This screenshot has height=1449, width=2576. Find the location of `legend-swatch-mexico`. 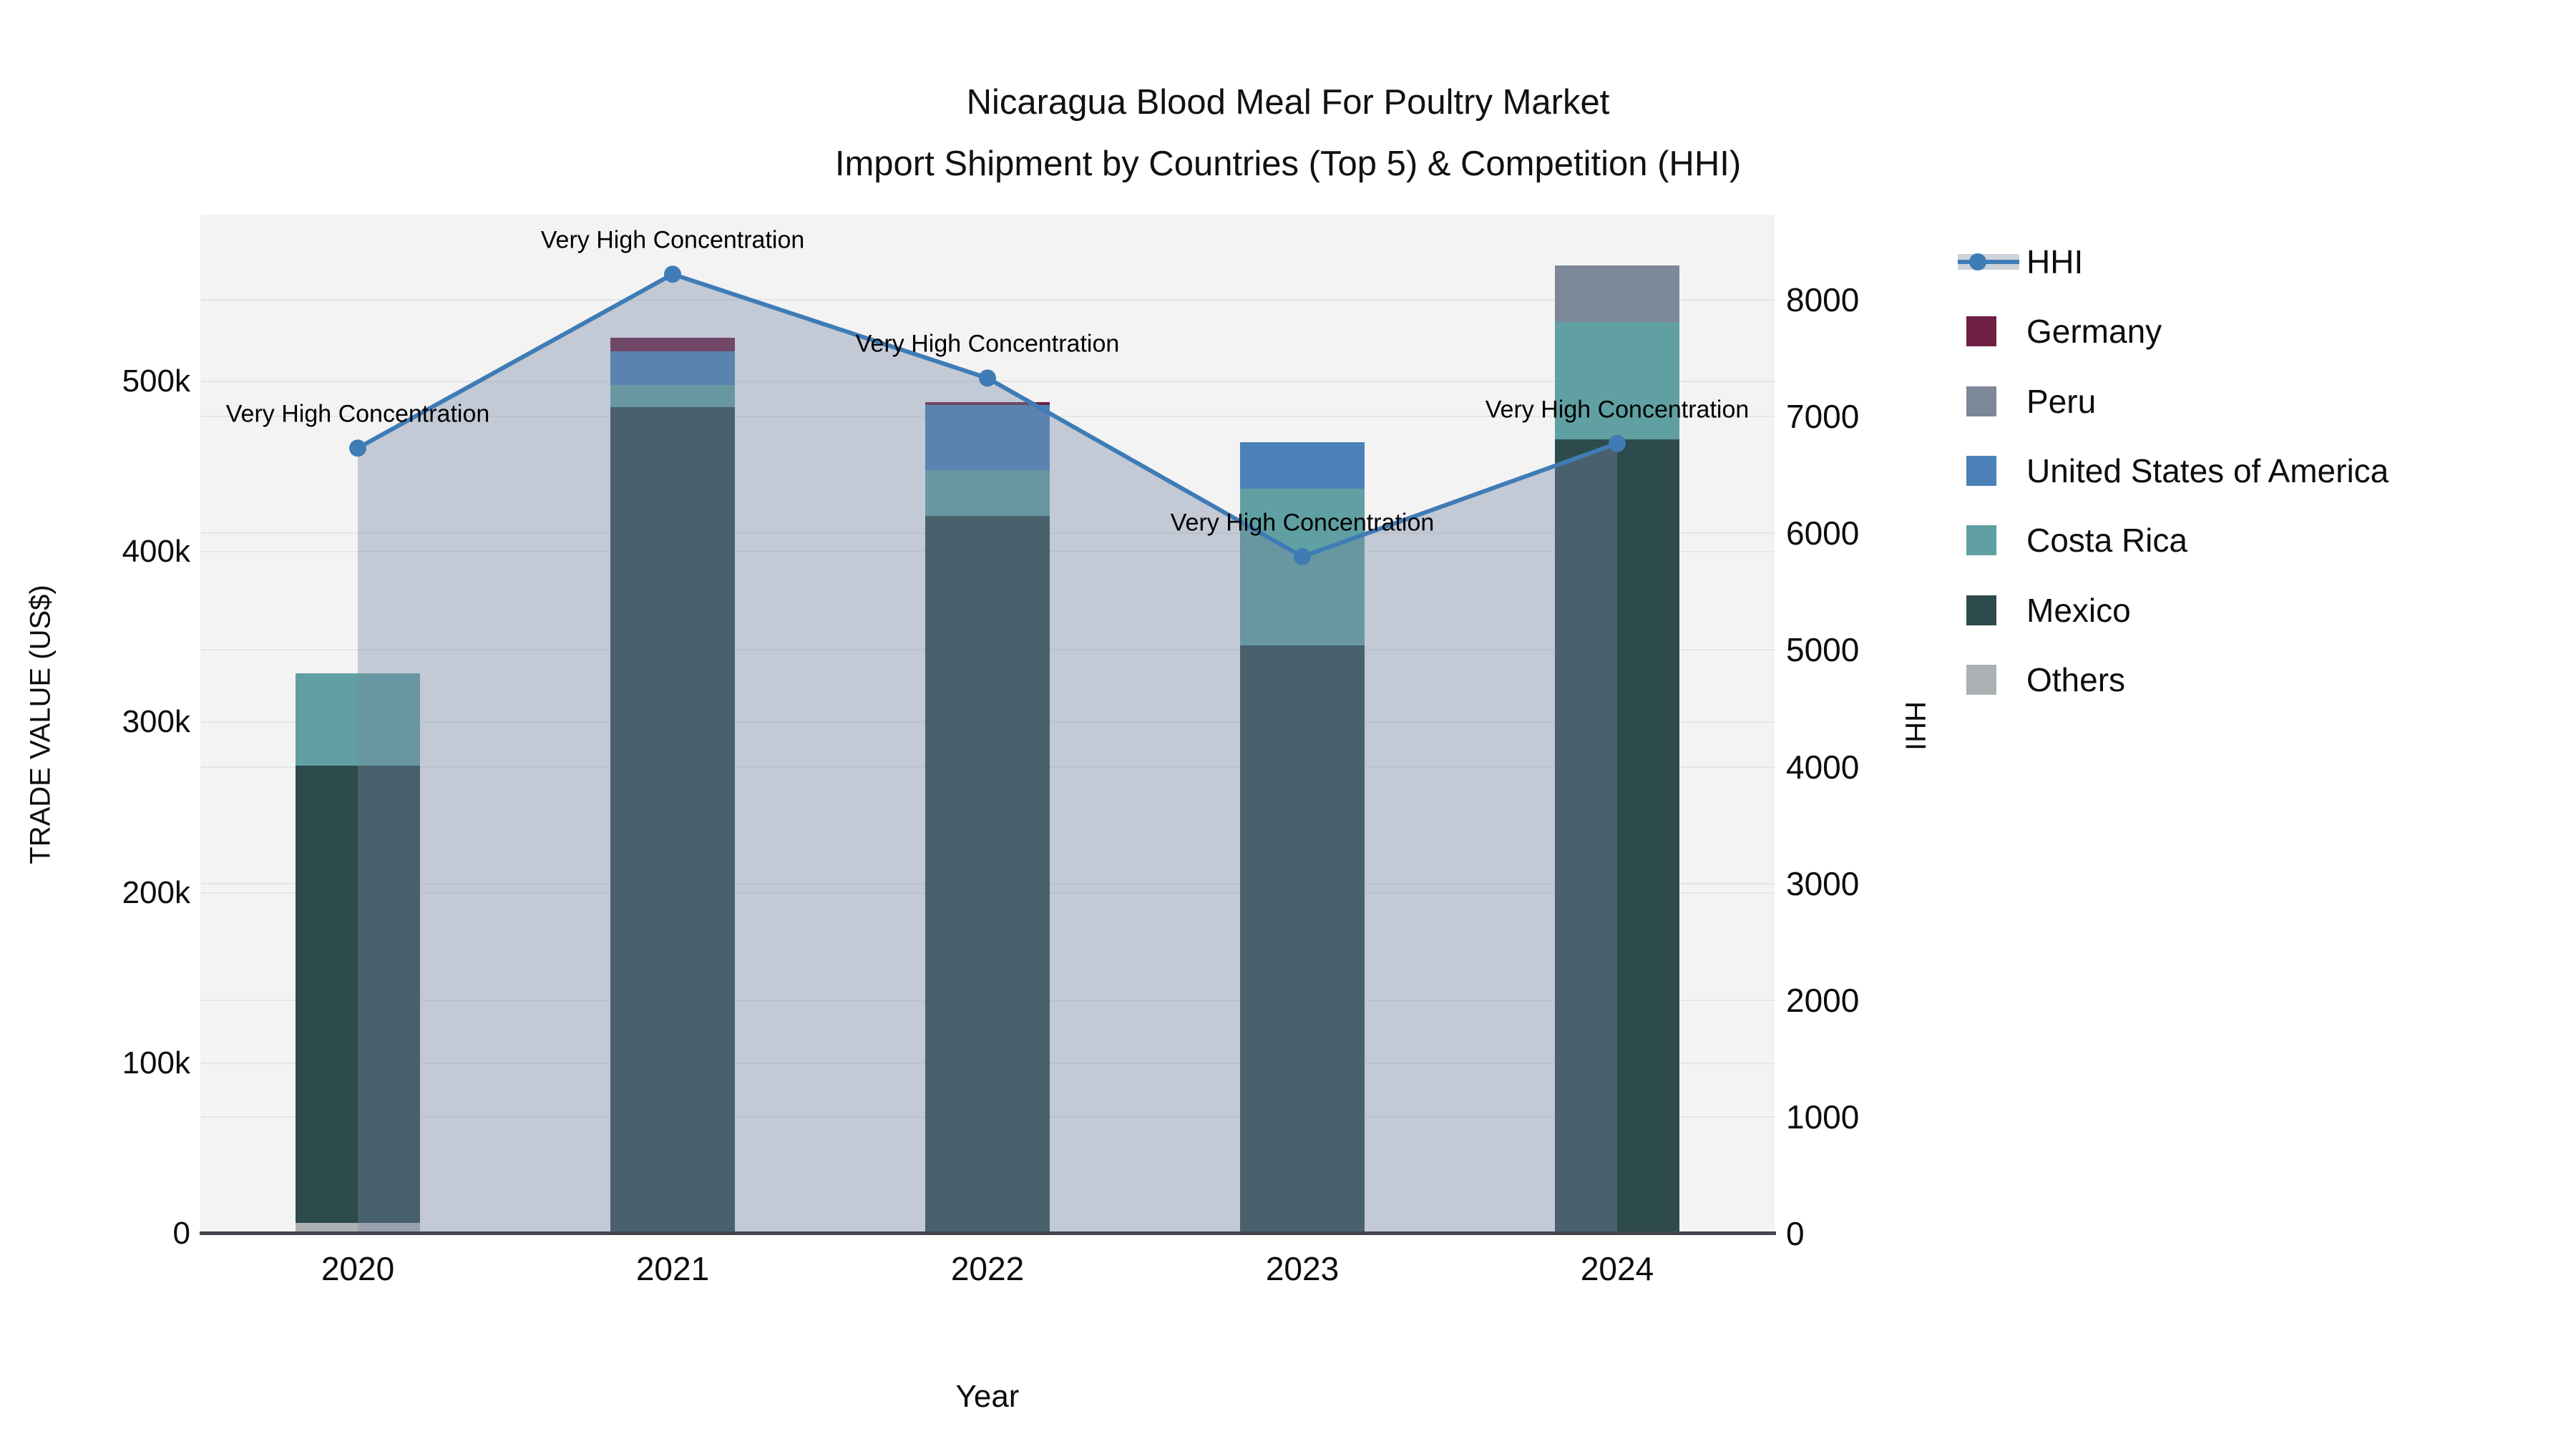

legend-swatch-mexico is located at coordinates (1981, 610).